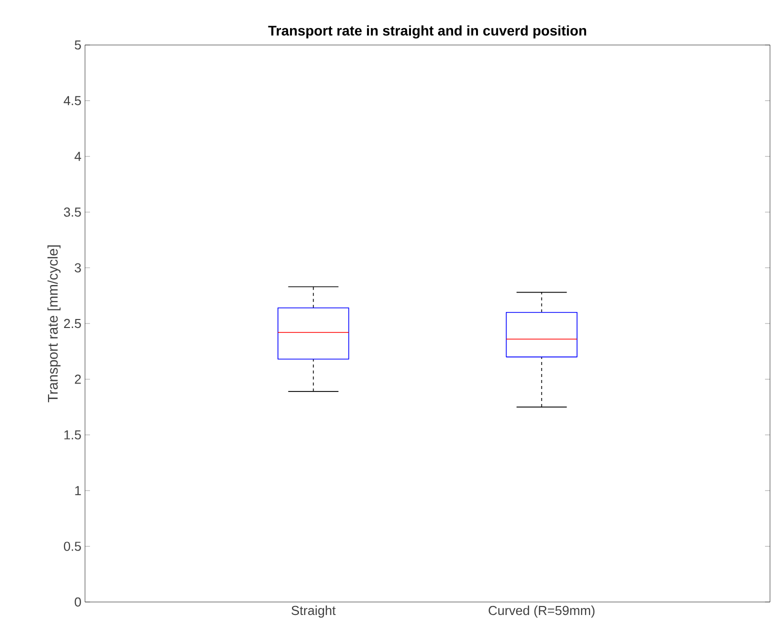 The width and height of the screenshot is (778, 638). Describe the element at coordinates (54, 323) in the screenshot. I see `y-axis-title: Transport rate [mm/cycle]` at that location.